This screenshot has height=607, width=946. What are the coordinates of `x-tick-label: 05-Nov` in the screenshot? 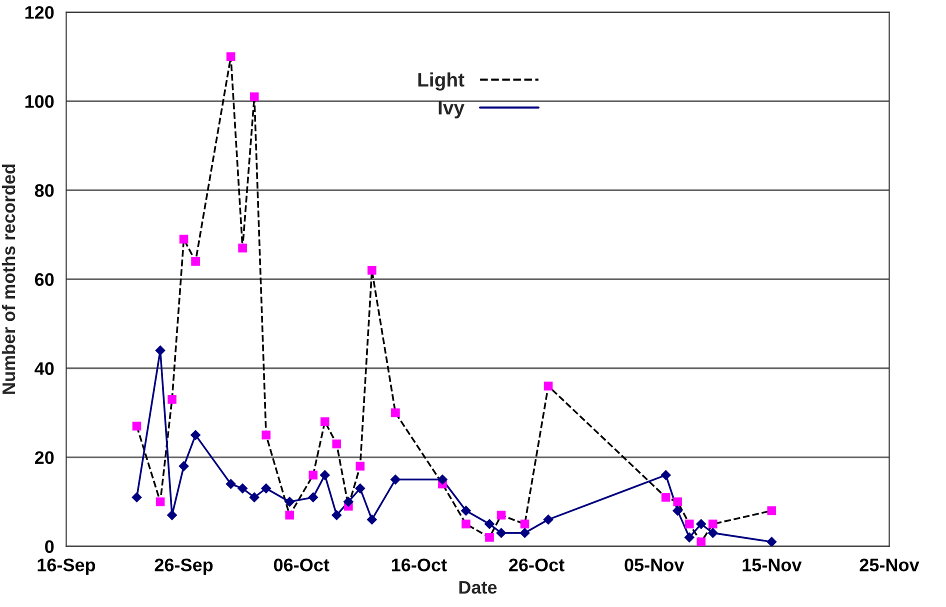 It's located at (654, 565).